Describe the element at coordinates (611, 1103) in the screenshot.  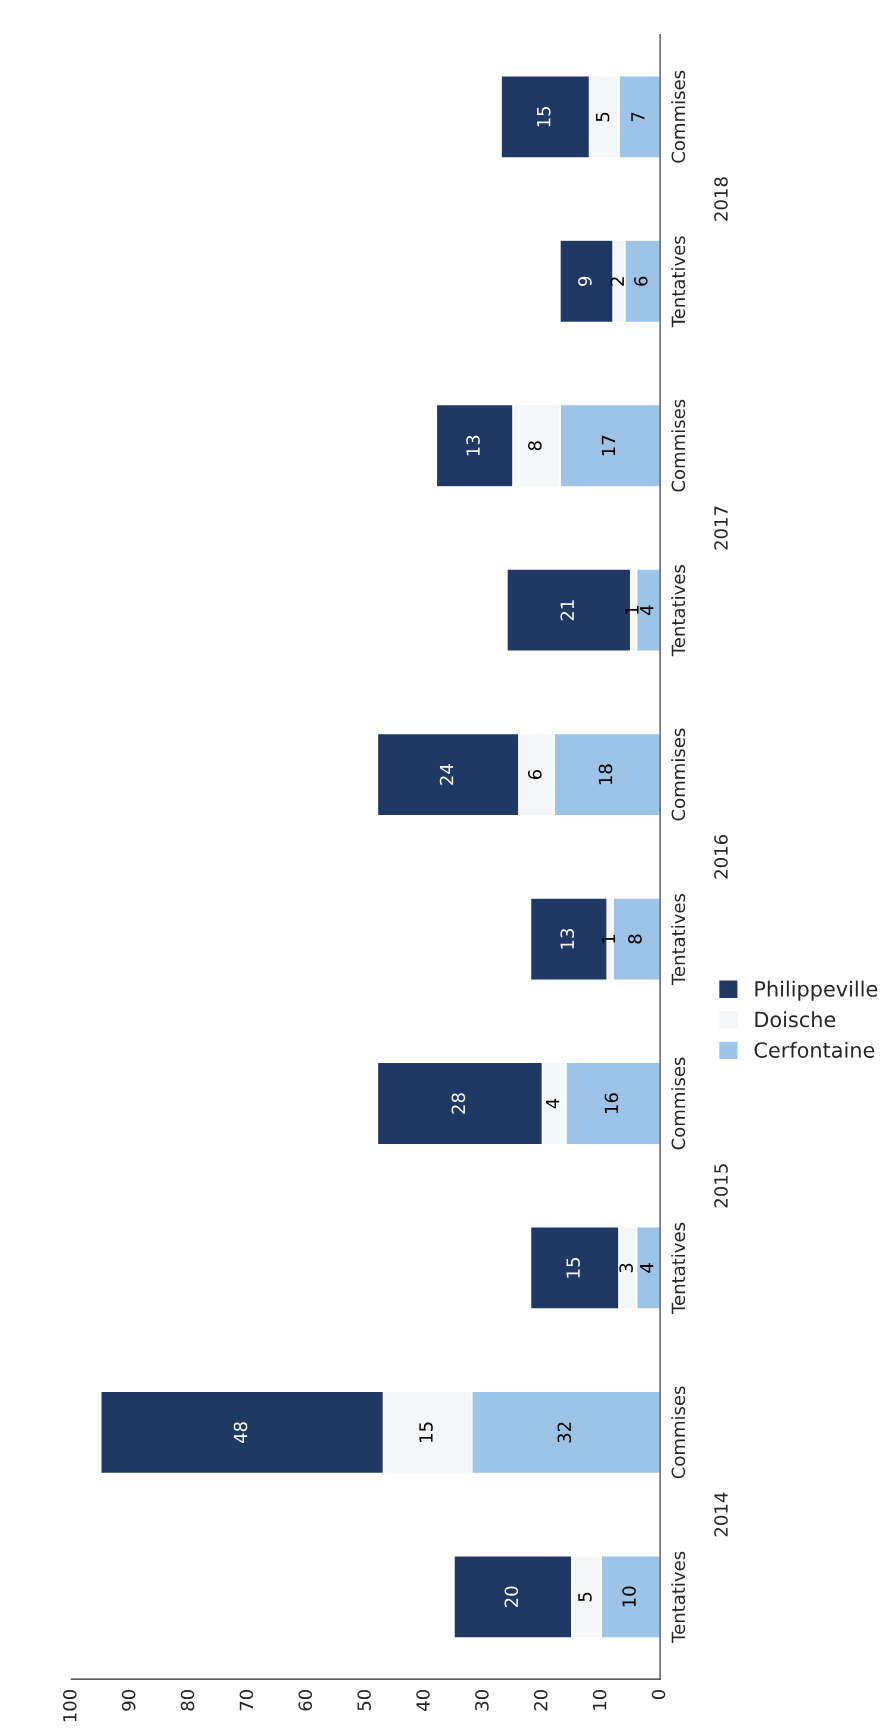
I see `data-label: 16` at that location.